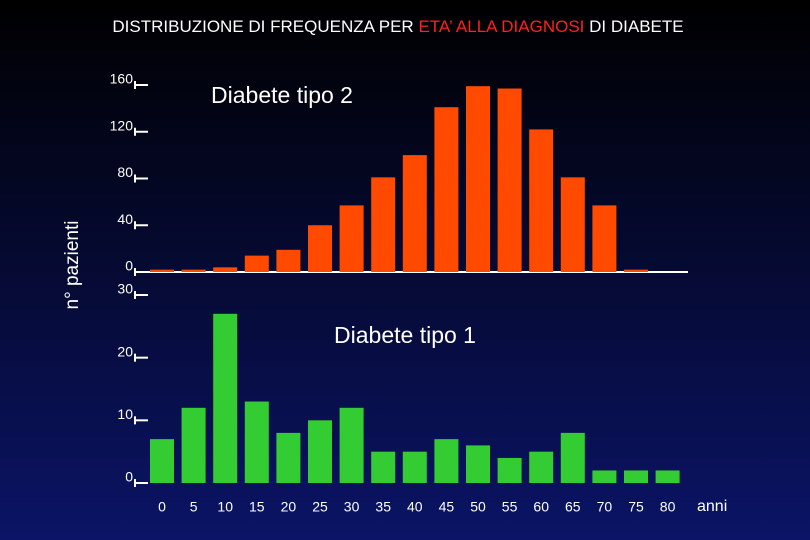 This screenshot has width=810, height=540. Describe the element at coordinates (668, 507) in the screenshot. I see `x-tick-label: 80` at that location.